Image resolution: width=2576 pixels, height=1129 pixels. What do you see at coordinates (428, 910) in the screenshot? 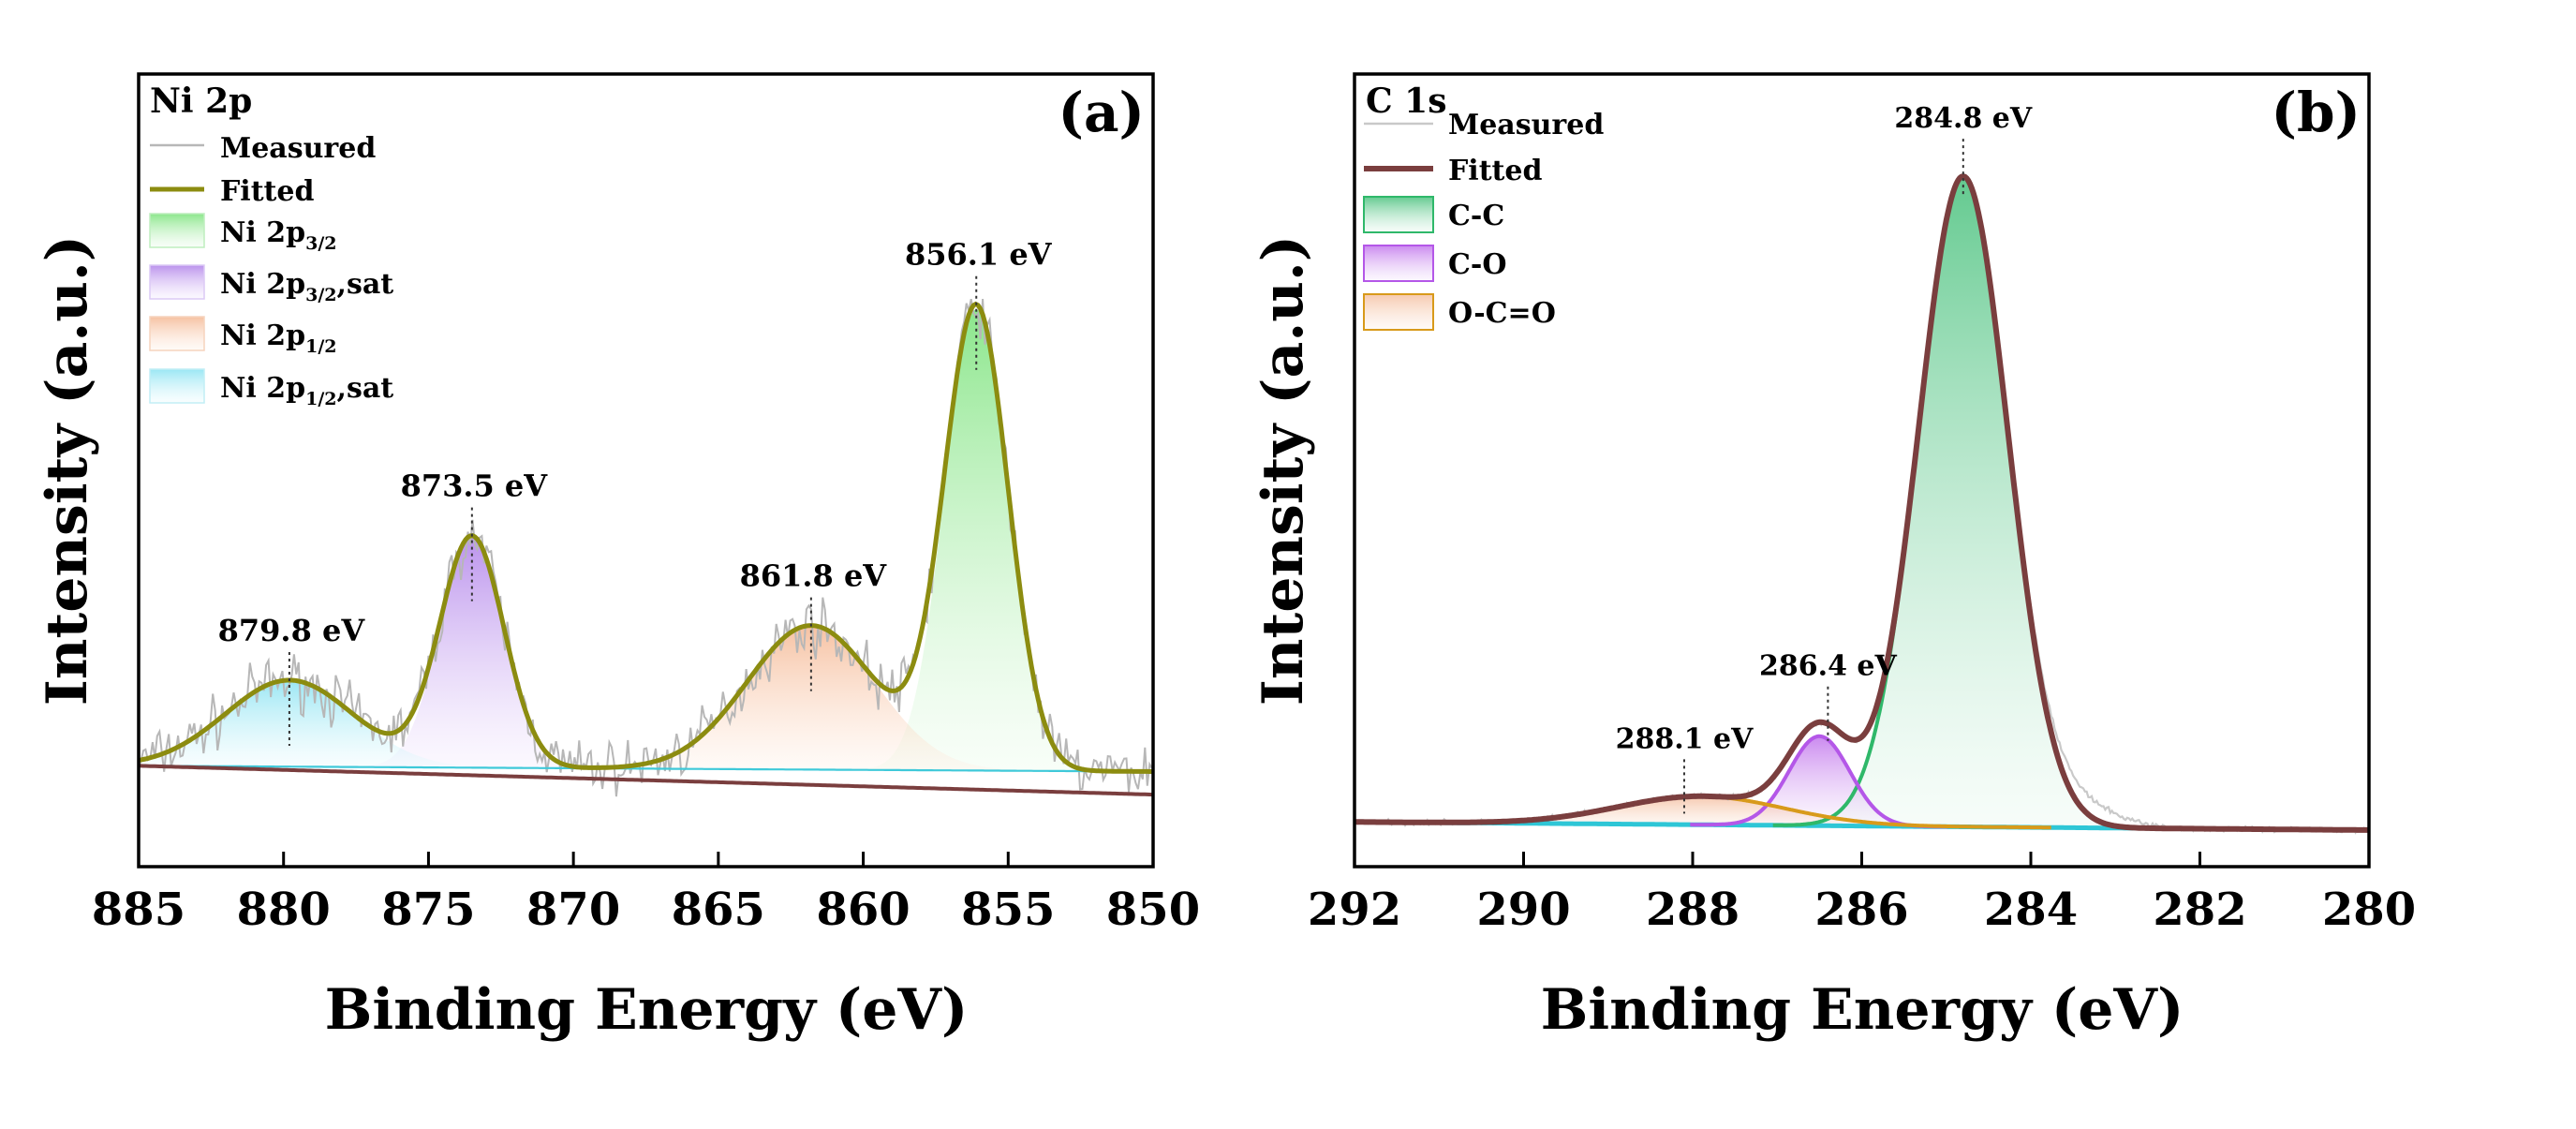
I see `x-a-tick-label-875: 875` at bounding box center [428, 910].